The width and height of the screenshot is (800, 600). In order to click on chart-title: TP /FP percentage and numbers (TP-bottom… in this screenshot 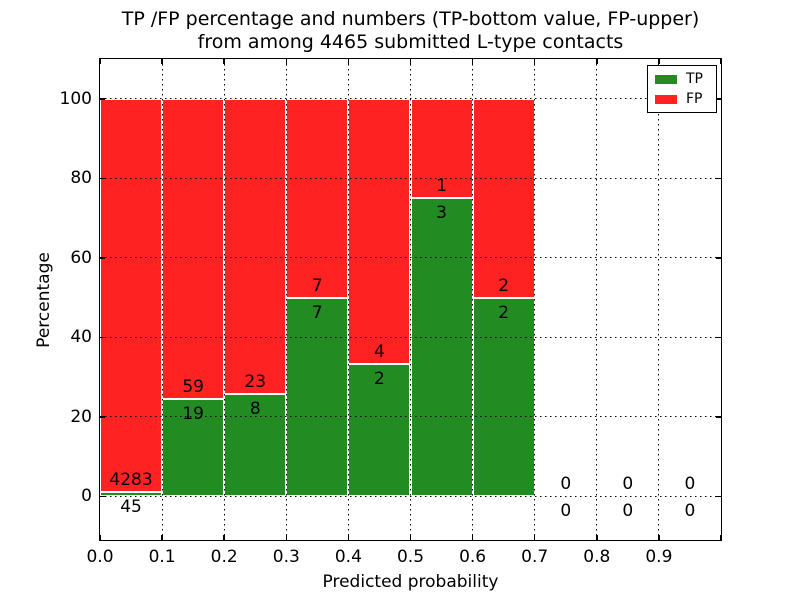, I will do `click(410, 31)`.